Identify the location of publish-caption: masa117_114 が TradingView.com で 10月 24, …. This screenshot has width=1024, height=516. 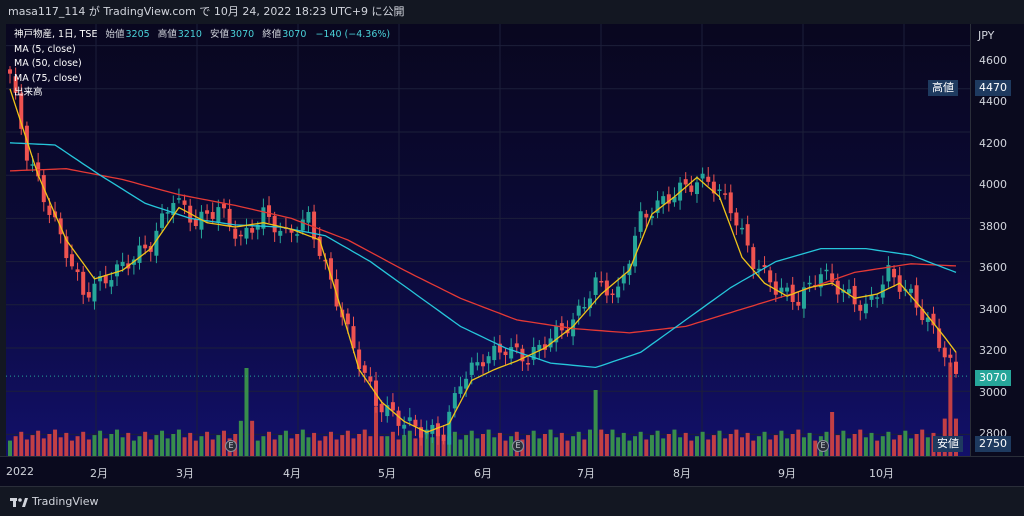
(206, 11).